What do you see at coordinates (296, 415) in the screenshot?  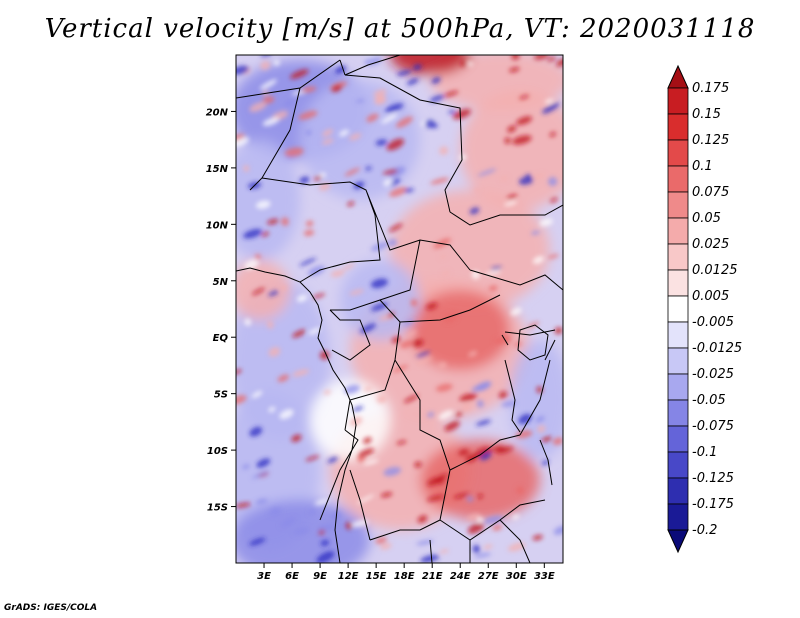 I see `coastline-west` at bounding box center [296, 415].